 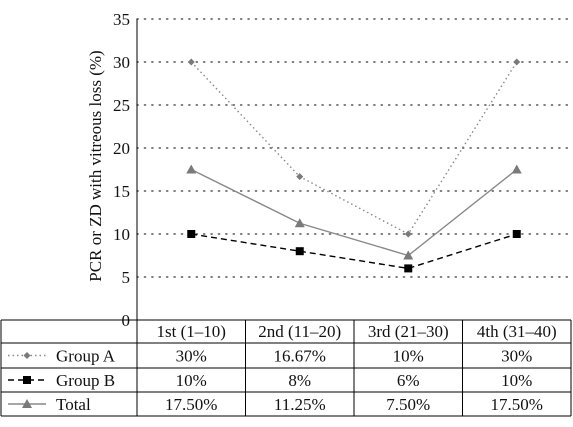 I want to click on data-label-group-b-4: 10%, so click(x=516, y=380).